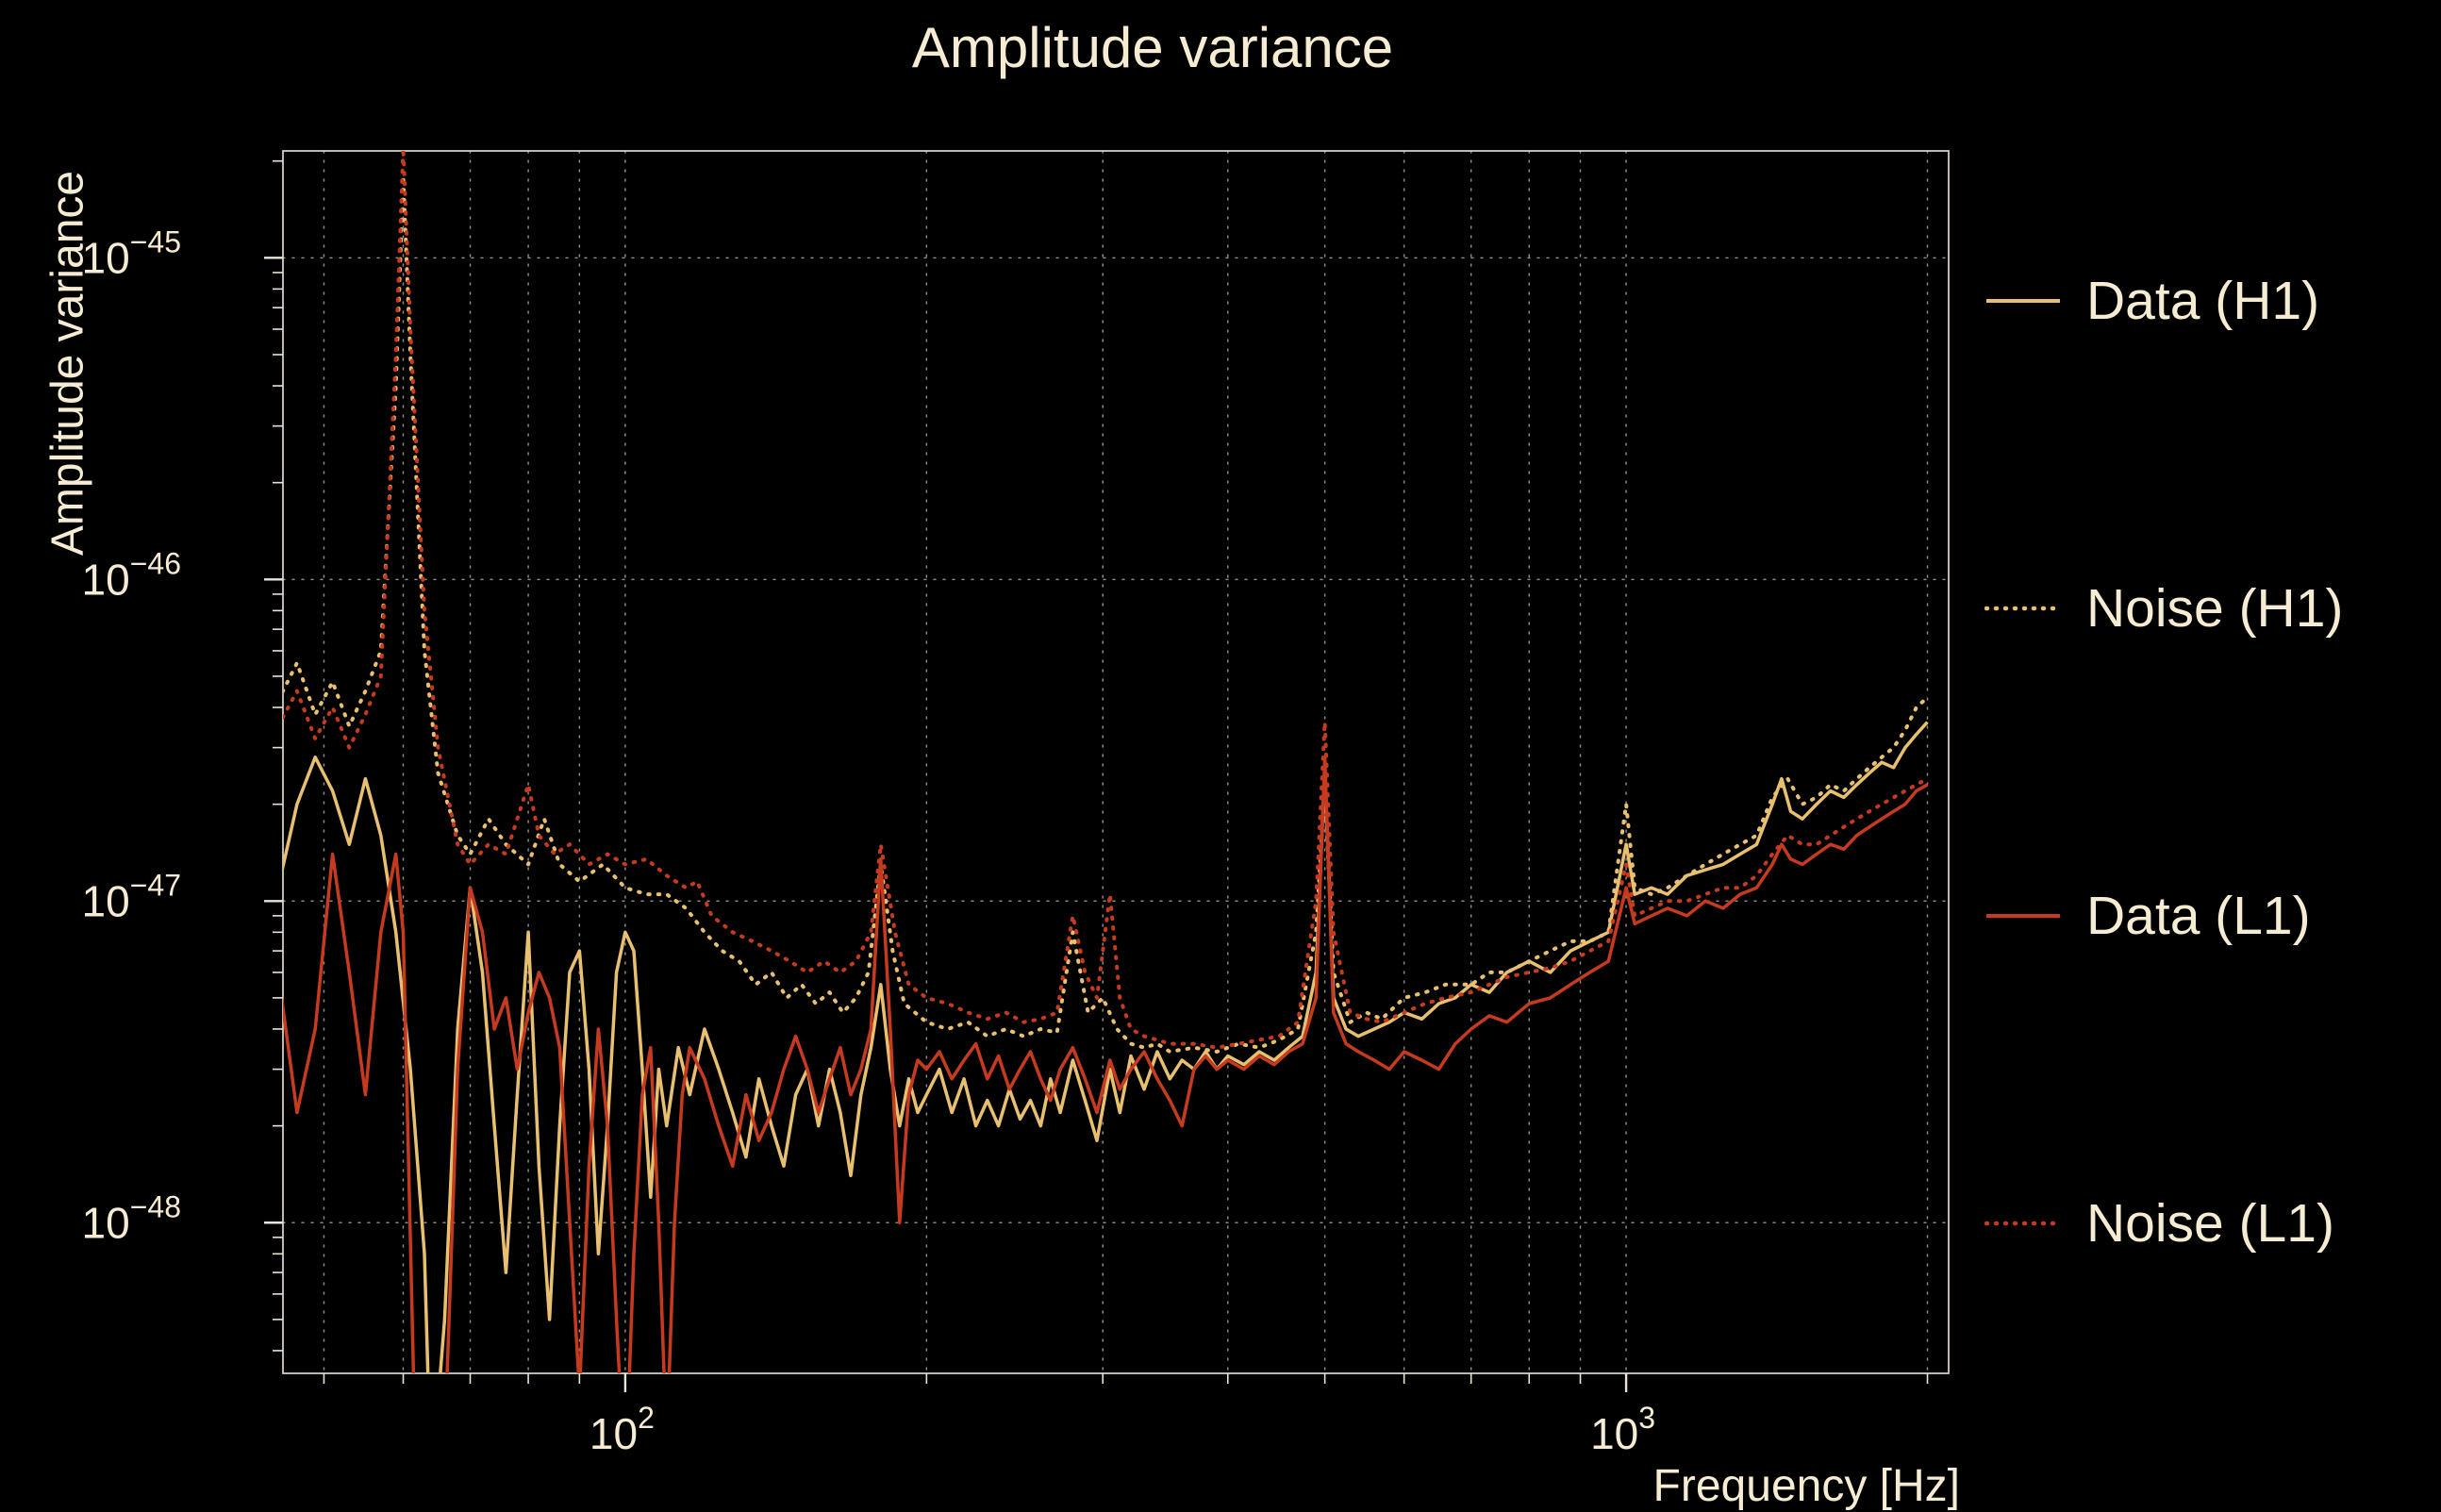 Image resolution: width=2441 pixels, height=1512 pixels. I want to click on svg-text: 10³, so click(1622, 1429).